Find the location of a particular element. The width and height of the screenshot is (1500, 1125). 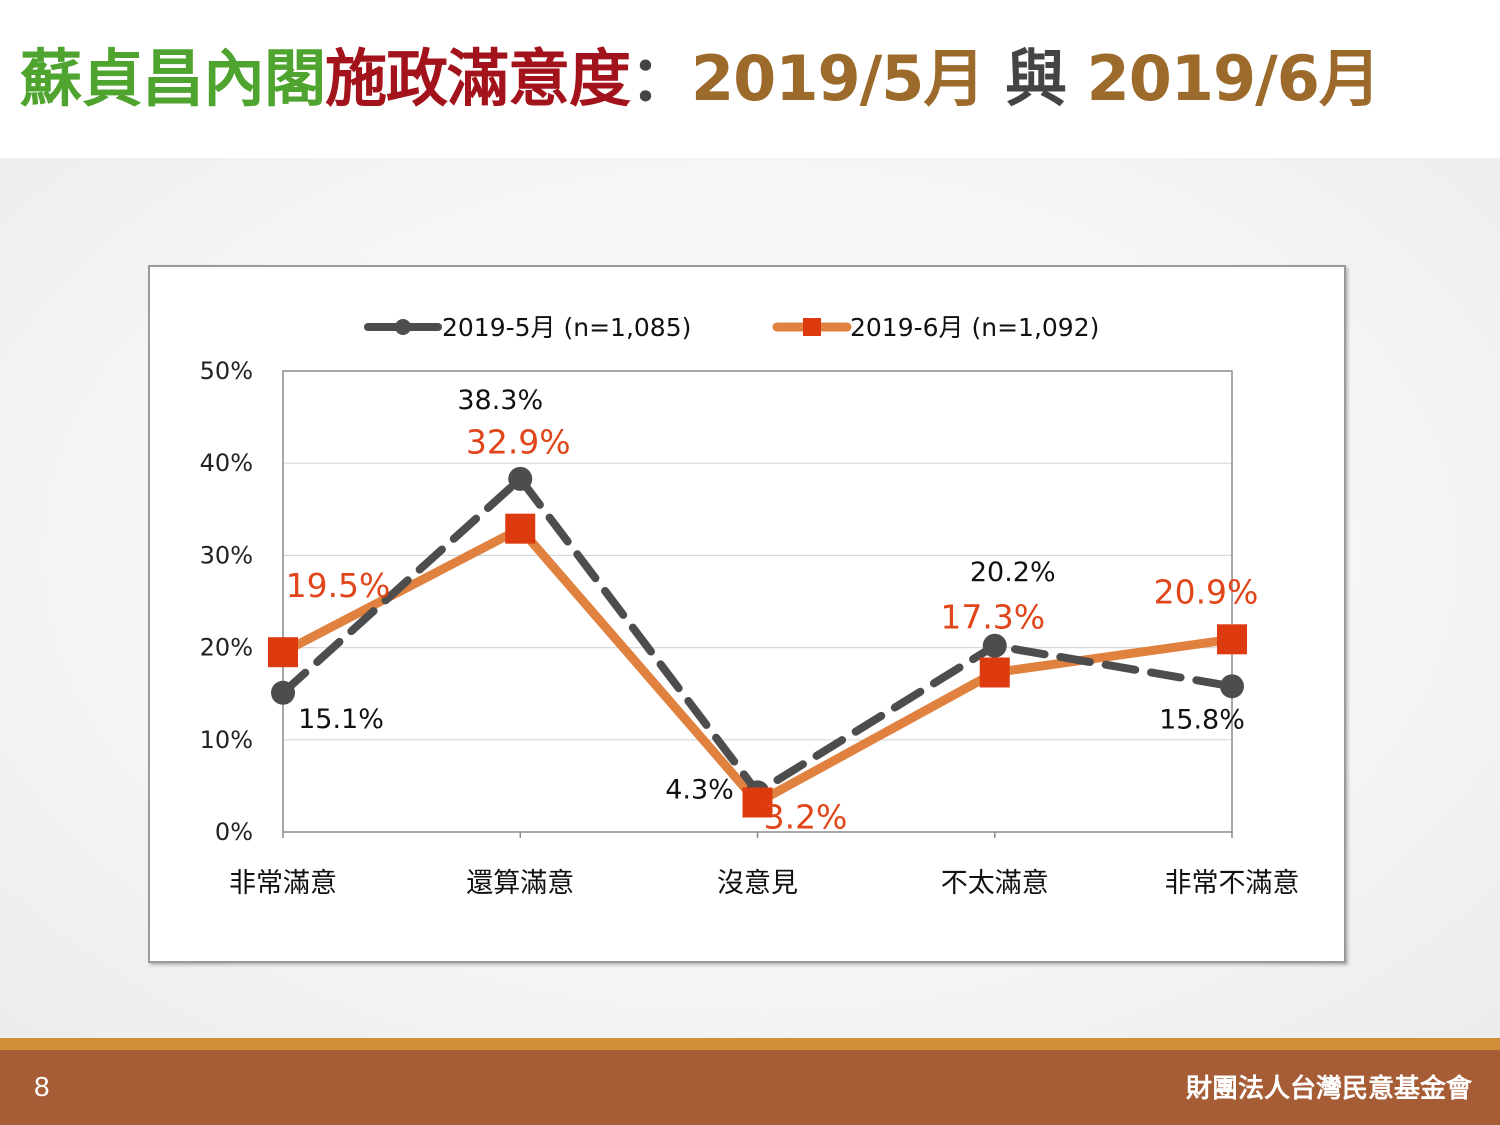

data-label-2019-6: 32.9% is located at coordinates (518, 442).